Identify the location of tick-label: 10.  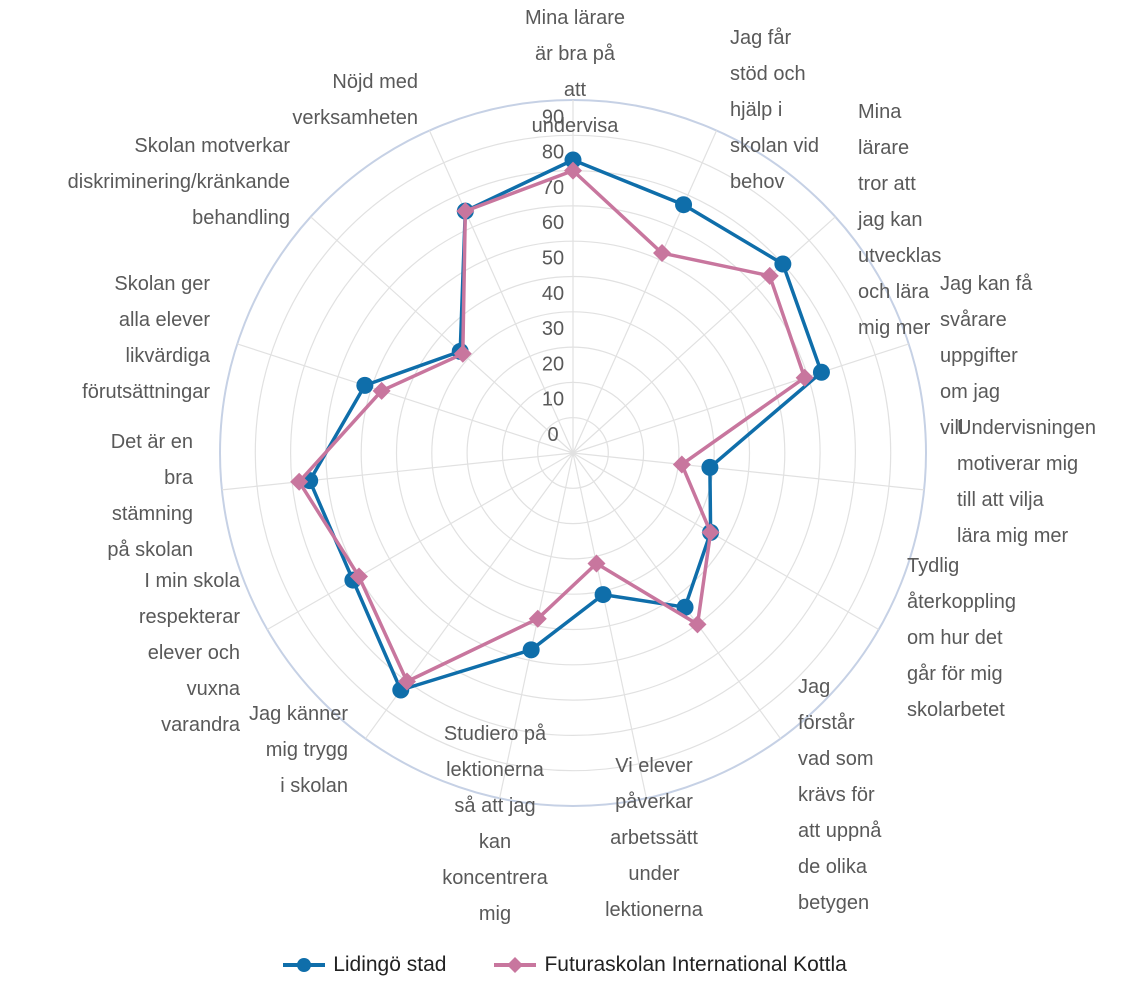
(553, 400).